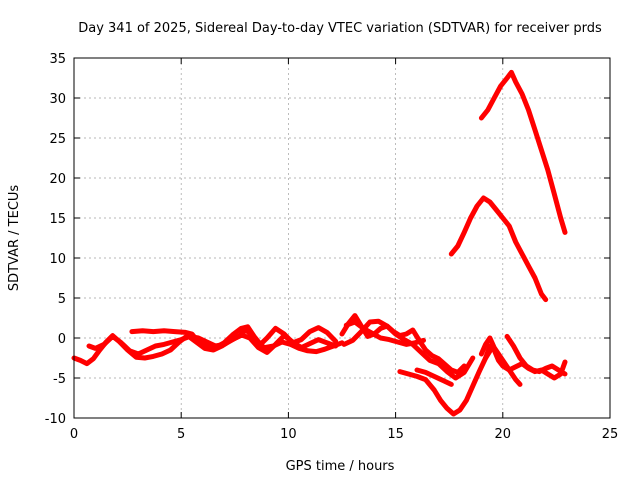 Image resolution: width=640 pixels, height=480 pixels. What do you see at coordinates (503, 434) in the screenshot?
I see `x-tick-label: 20` at bounding box center [503, 434].